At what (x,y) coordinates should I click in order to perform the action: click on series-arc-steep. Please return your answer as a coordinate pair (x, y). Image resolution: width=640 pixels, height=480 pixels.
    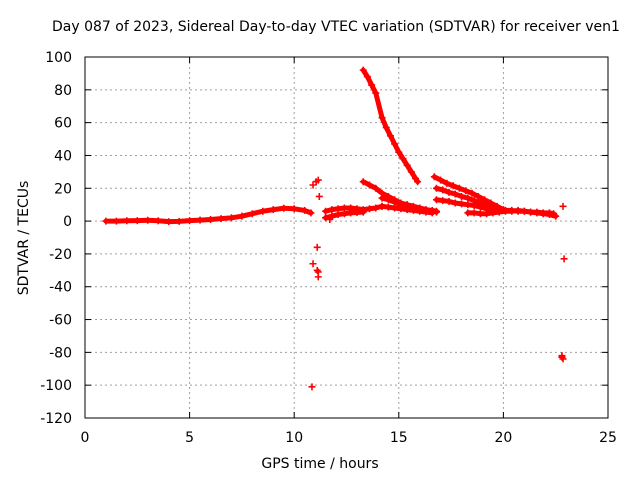
    Looking at the image, I should click on (390, 126).